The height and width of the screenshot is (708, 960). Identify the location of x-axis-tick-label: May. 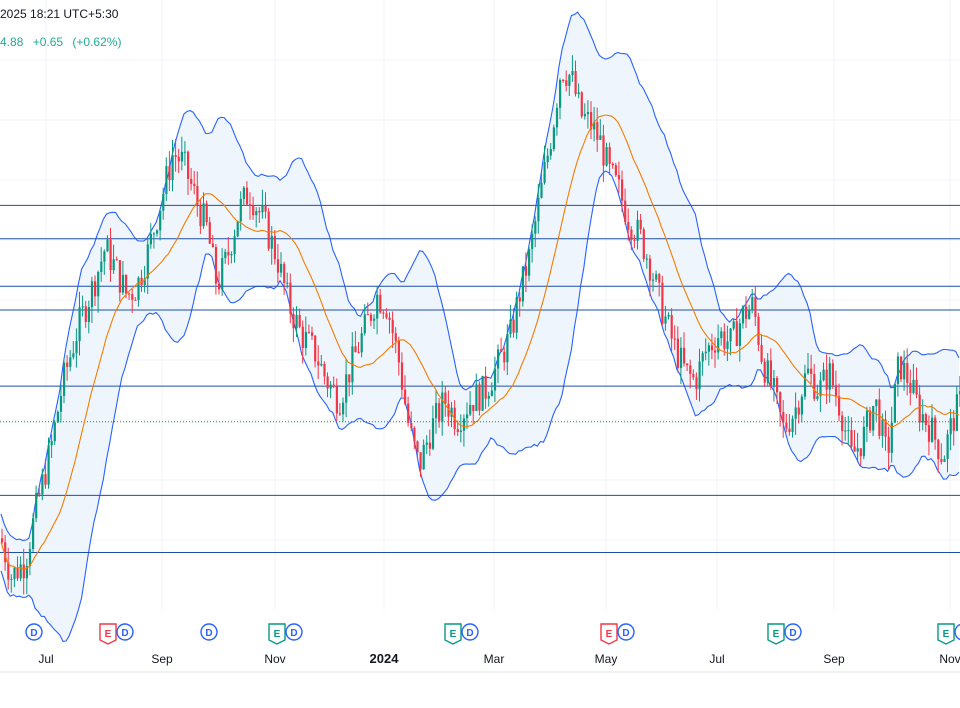
(606, 659).